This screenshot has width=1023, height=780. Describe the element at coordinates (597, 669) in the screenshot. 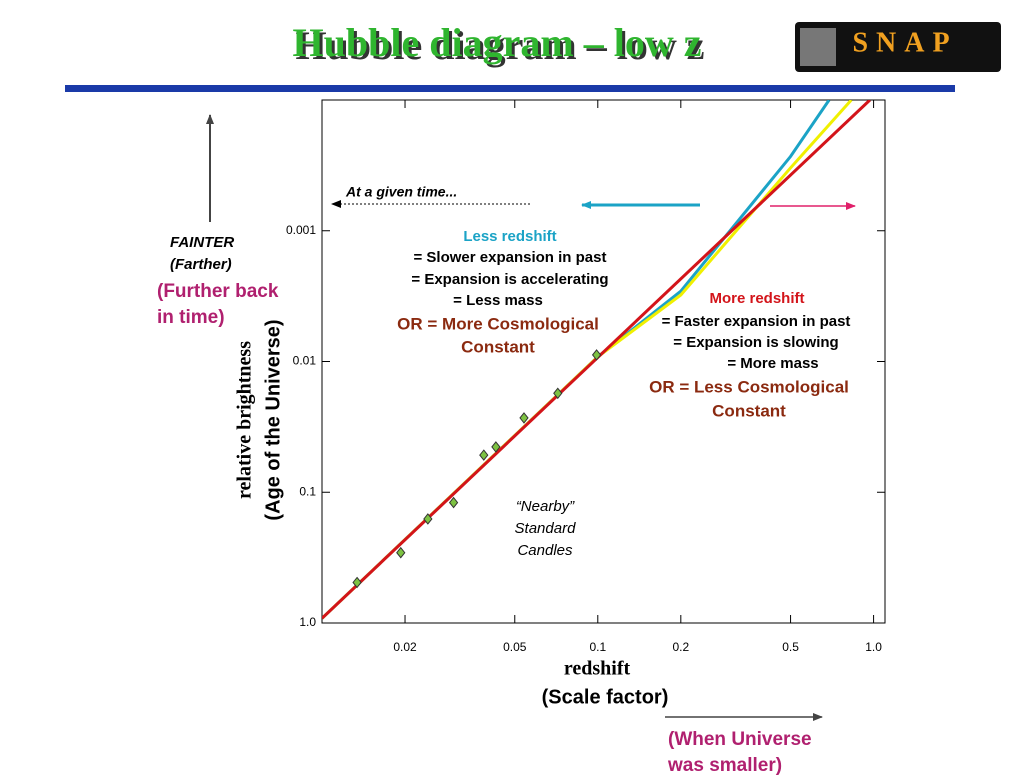

I see `x-axis-label: redshift` at that location.